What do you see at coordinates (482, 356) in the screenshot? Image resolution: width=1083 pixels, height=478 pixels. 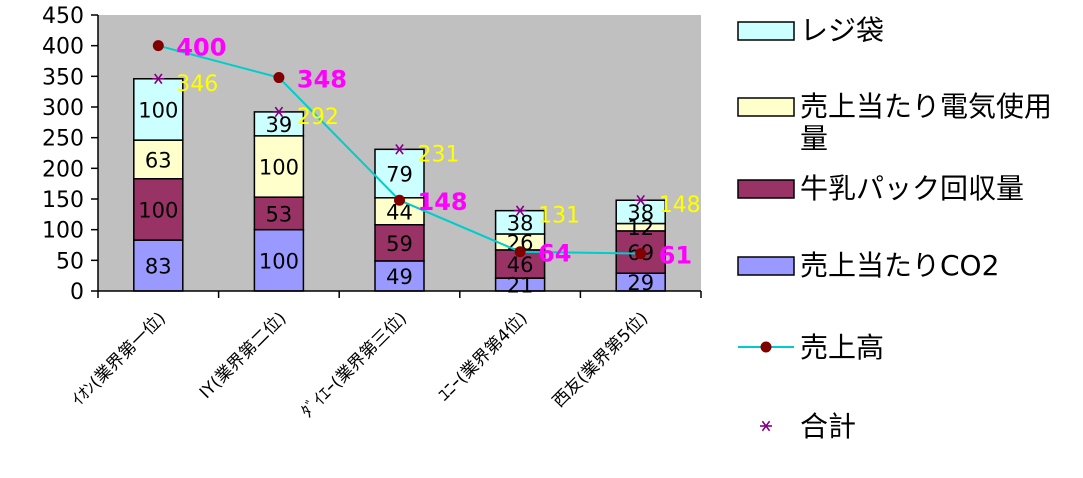 I see `x-category-label: ﾕﾆｰ(業界第4位)` at bounding box center [482, 356].